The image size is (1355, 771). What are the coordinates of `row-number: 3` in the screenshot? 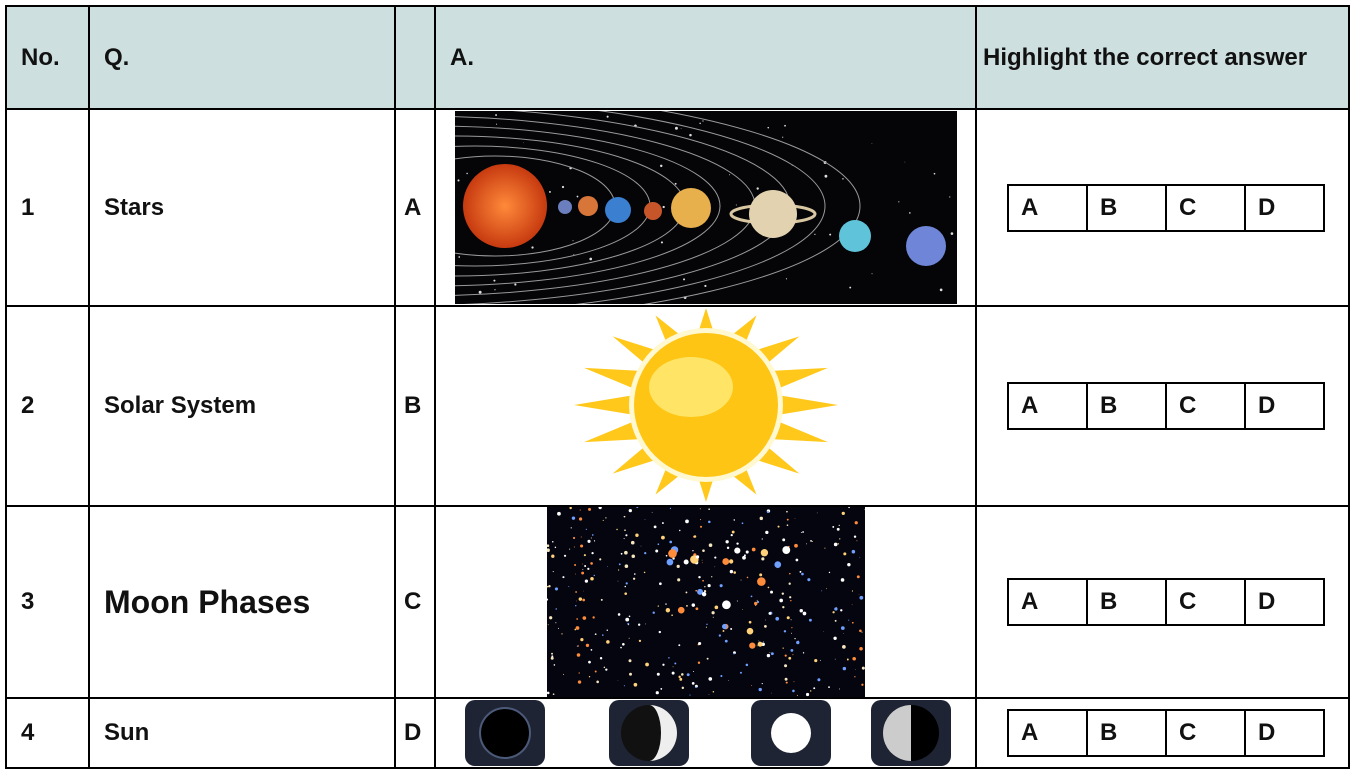 It's located at (47, 602).